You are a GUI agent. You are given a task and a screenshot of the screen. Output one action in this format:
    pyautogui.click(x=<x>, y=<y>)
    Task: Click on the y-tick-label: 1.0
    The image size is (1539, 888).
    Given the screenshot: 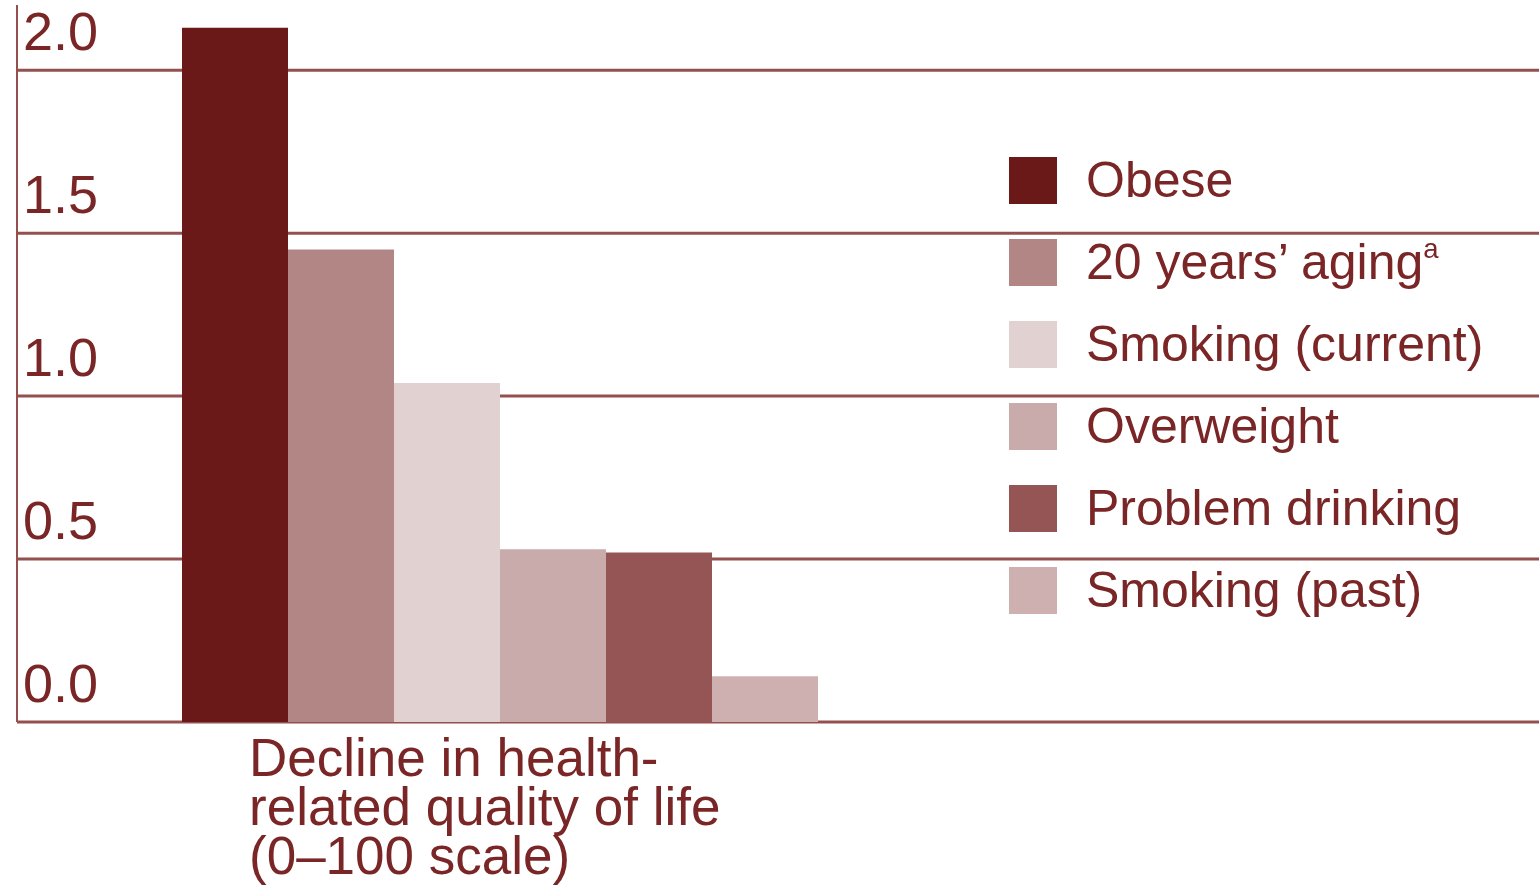 What is the action you would take?
    pyautogui.click(x=61, y=357)
    